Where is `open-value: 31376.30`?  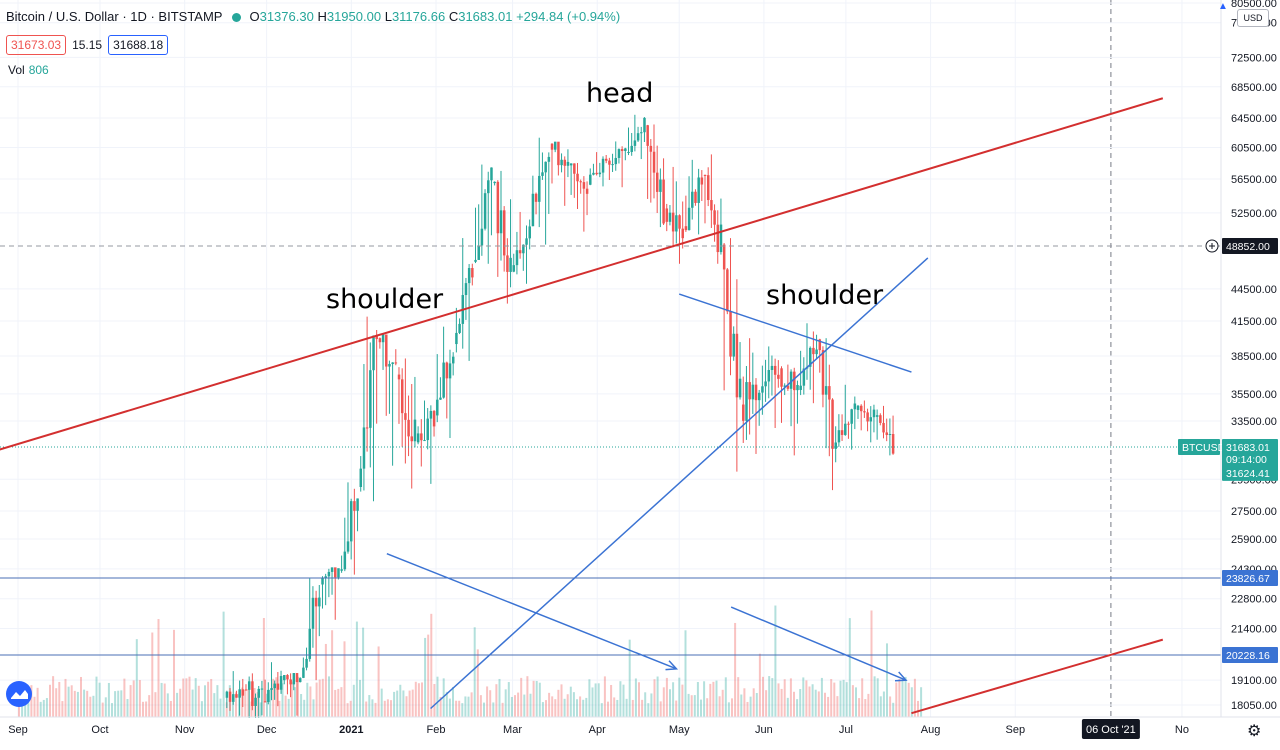 open-value: 31376.30 is located at coordinates (286, 16).